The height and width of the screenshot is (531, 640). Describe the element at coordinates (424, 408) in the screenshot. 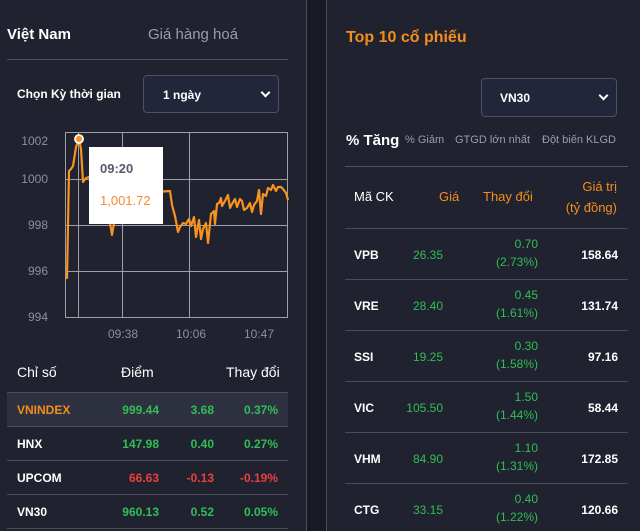

I see `stock-price: 105.50` at that location.